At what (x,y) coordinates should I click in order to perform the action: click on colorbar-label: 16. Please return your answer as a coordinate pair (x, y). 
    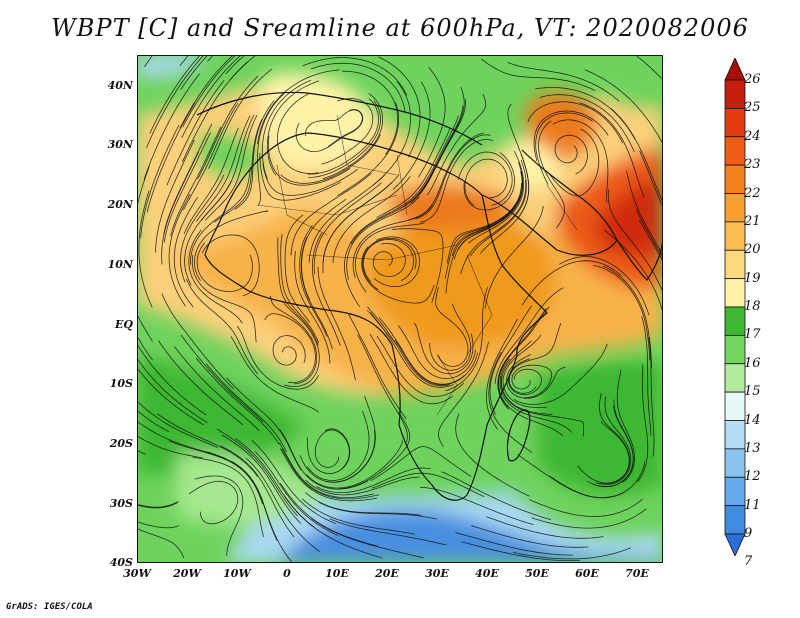
    Looking at the image, I should click on (752, 363).